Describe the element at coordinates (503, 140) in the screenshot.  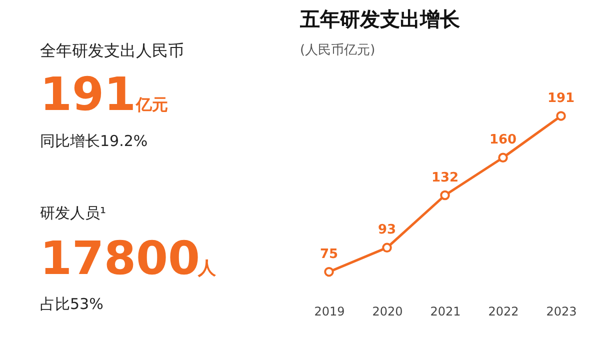
I see `data-label: 160` at that location.